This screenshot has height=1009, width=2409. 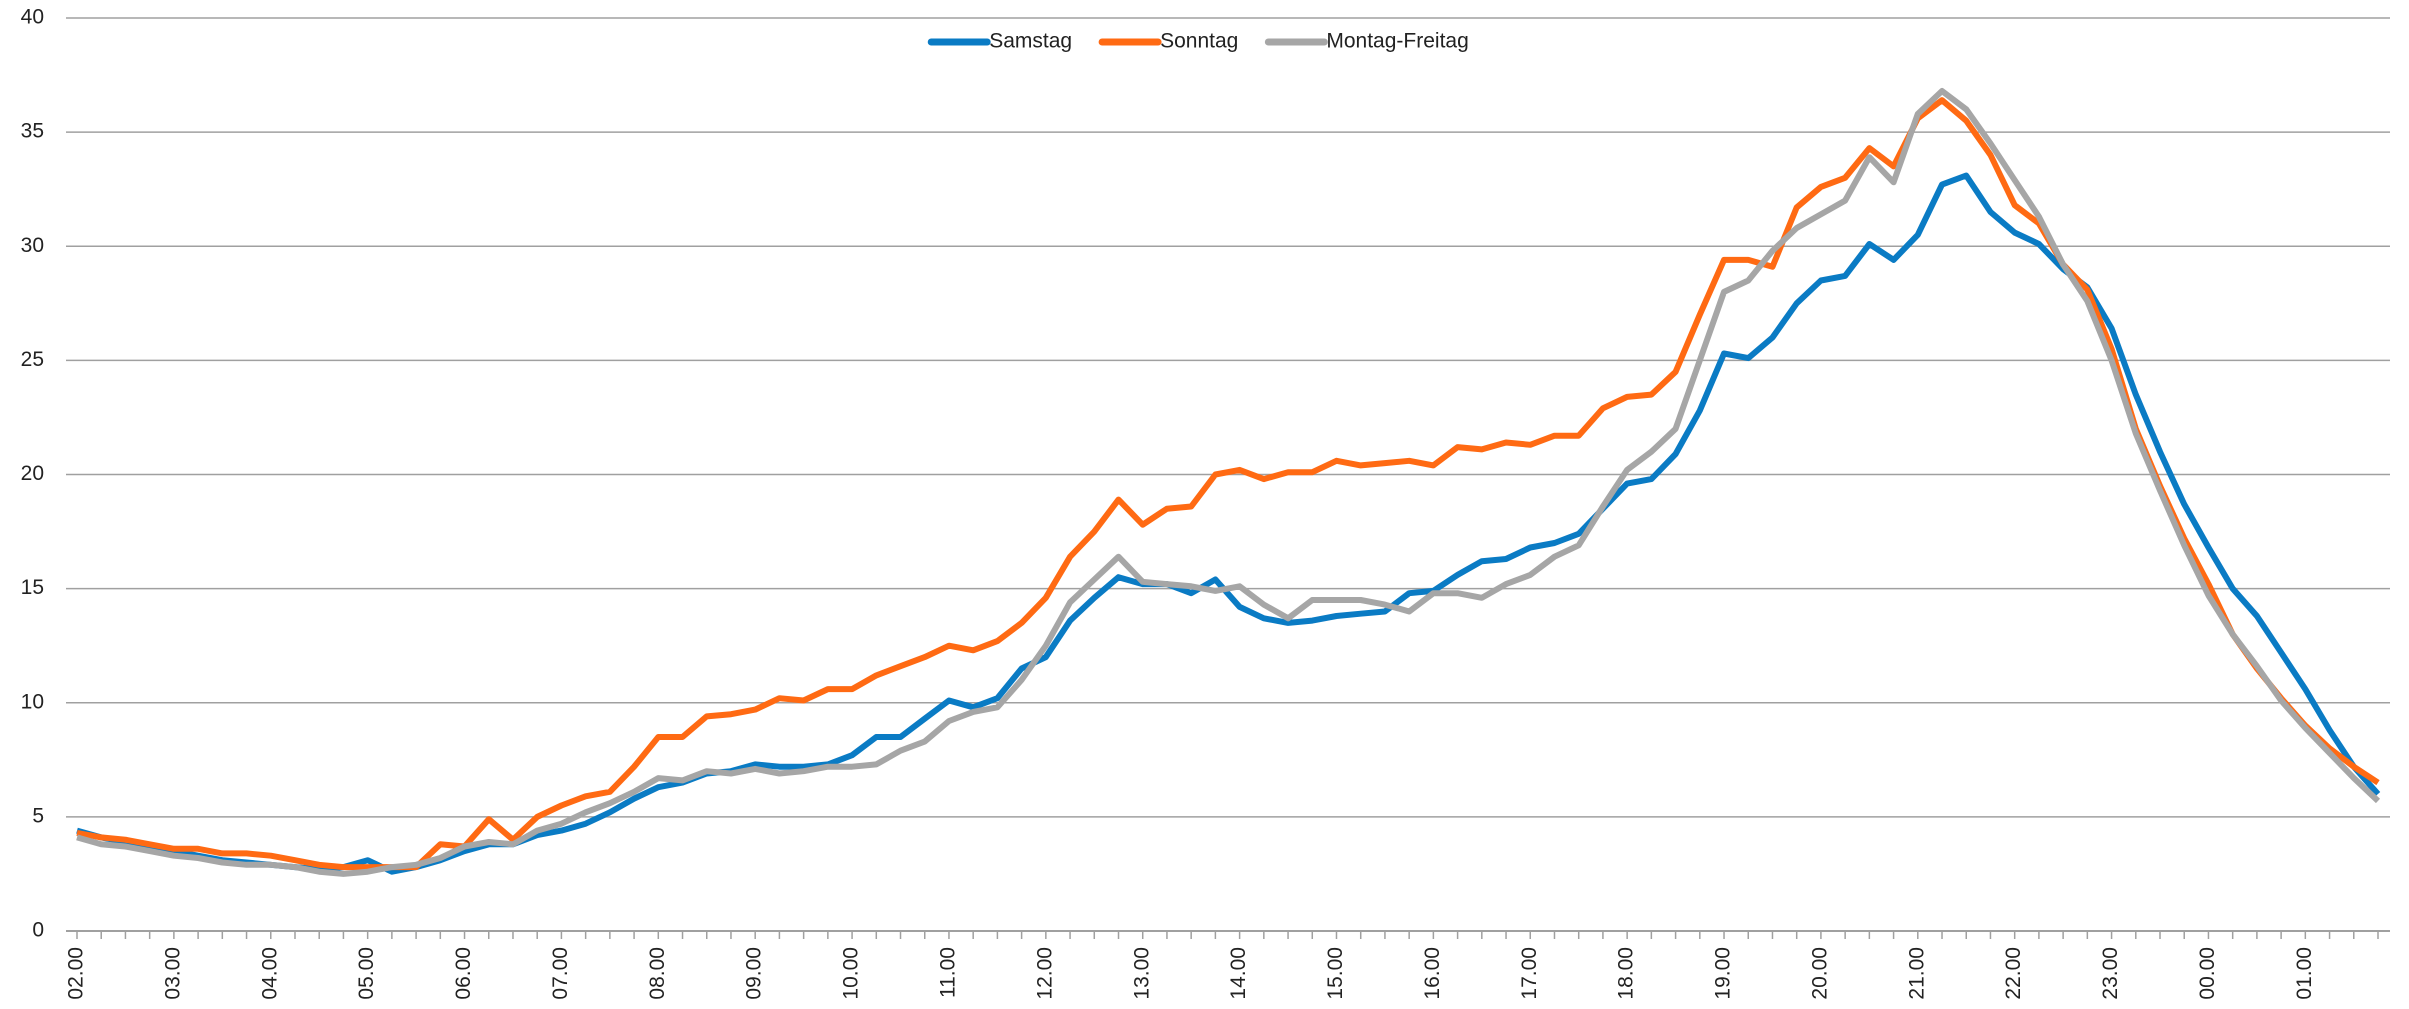 What do you see at coordinates (2110, 973) in the screenshot?
I see `x-tick-label: 23.00` at bounding box center [2110, 973].